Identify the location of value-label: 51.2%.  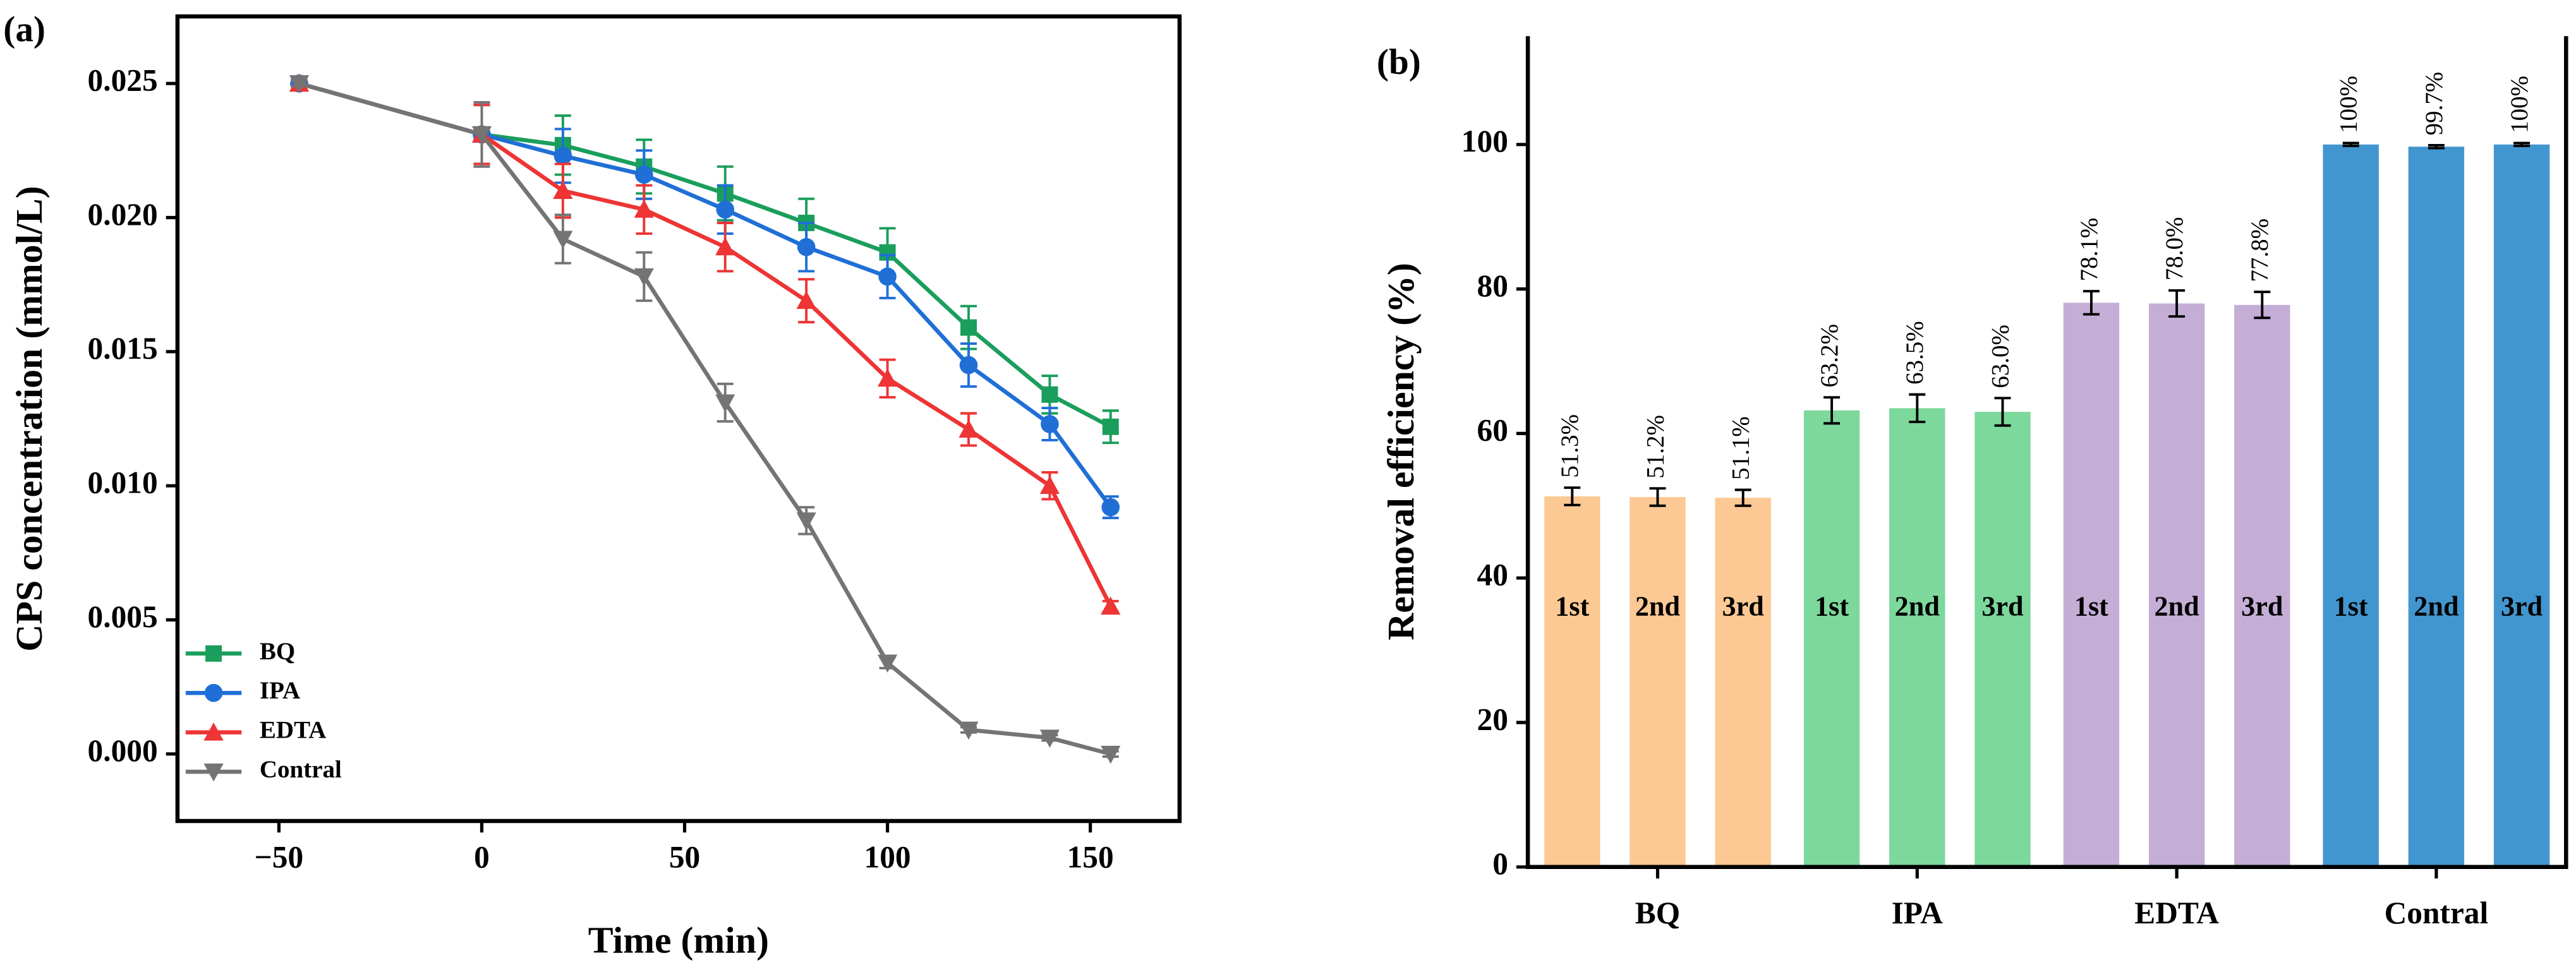
(1655, 447).